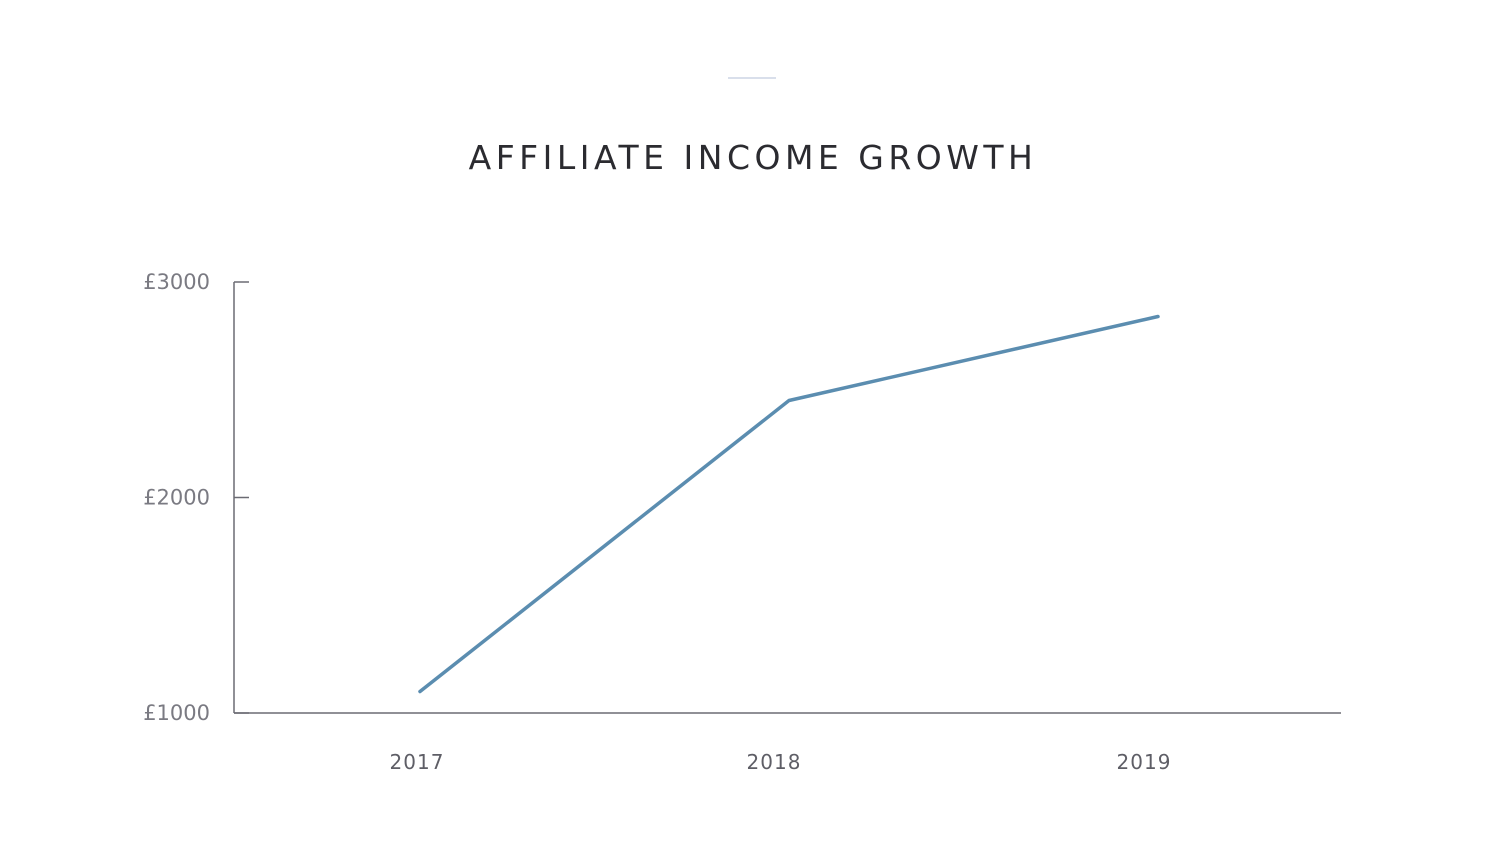  I want to click on y-tick-label: £1000, so click(176, 713).